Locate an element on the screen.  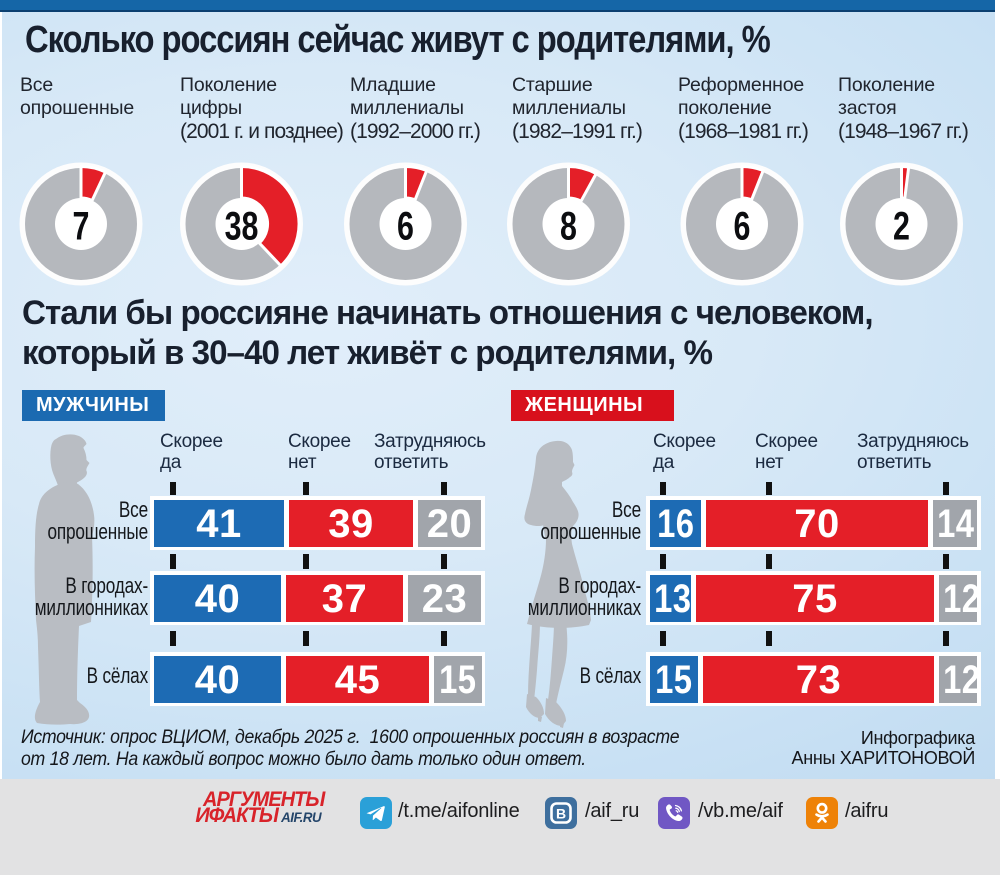
svg-text: 7 is located at coordinates (81, 225).